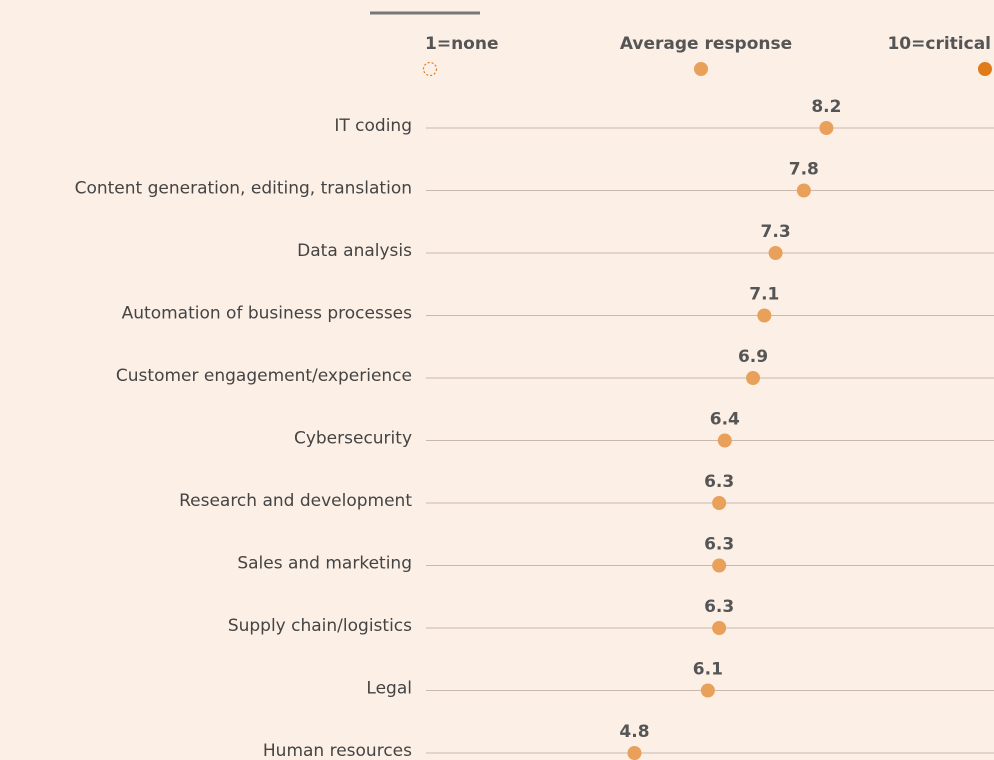 This screenshot has width=994, height=760. Describe the element at coordinates (634, 732) in the screenshot. I see `value-label: 4.8` at that location.